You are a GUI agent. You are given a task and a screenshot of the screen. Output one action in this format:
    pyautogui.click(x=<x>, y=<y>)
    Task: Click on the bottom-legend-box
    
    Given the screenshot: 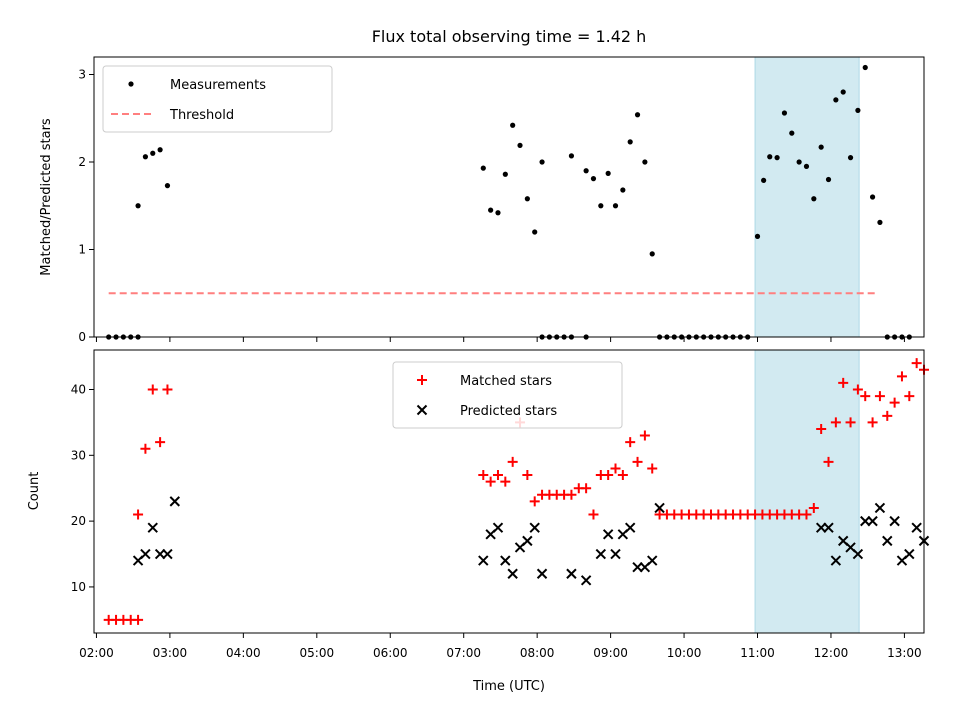 What is the action you would take?
    pyautogui.click(x=507, y=395)
    